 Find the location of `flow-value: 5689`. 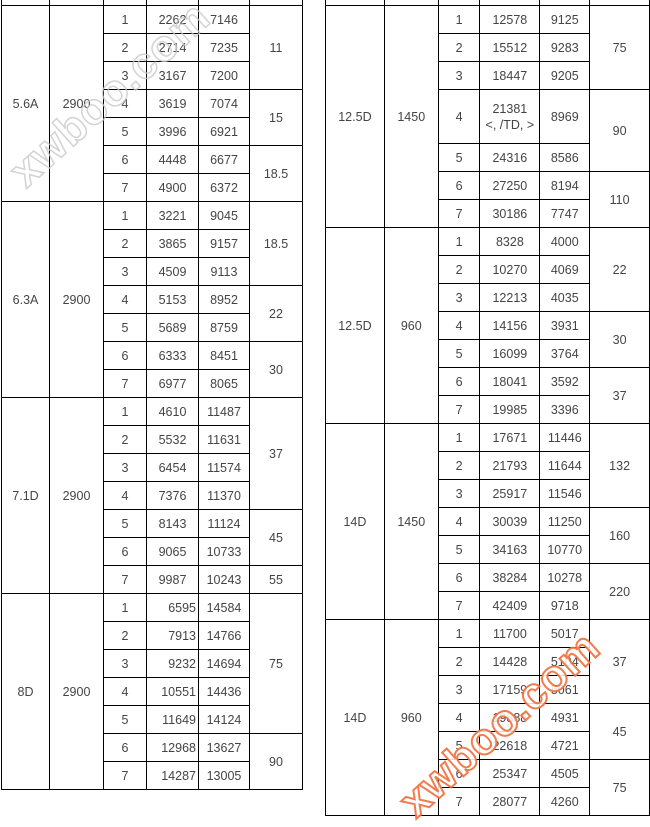

flow-value: 5689 is located at coordinates (172, 327).